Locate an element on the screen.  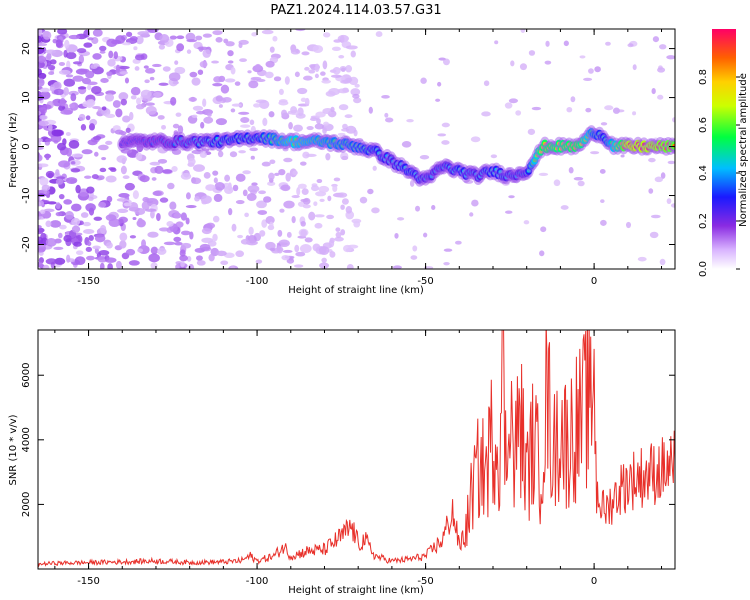
spectrogram-x-tick-label: -100 is located at coordinates (257, 281).